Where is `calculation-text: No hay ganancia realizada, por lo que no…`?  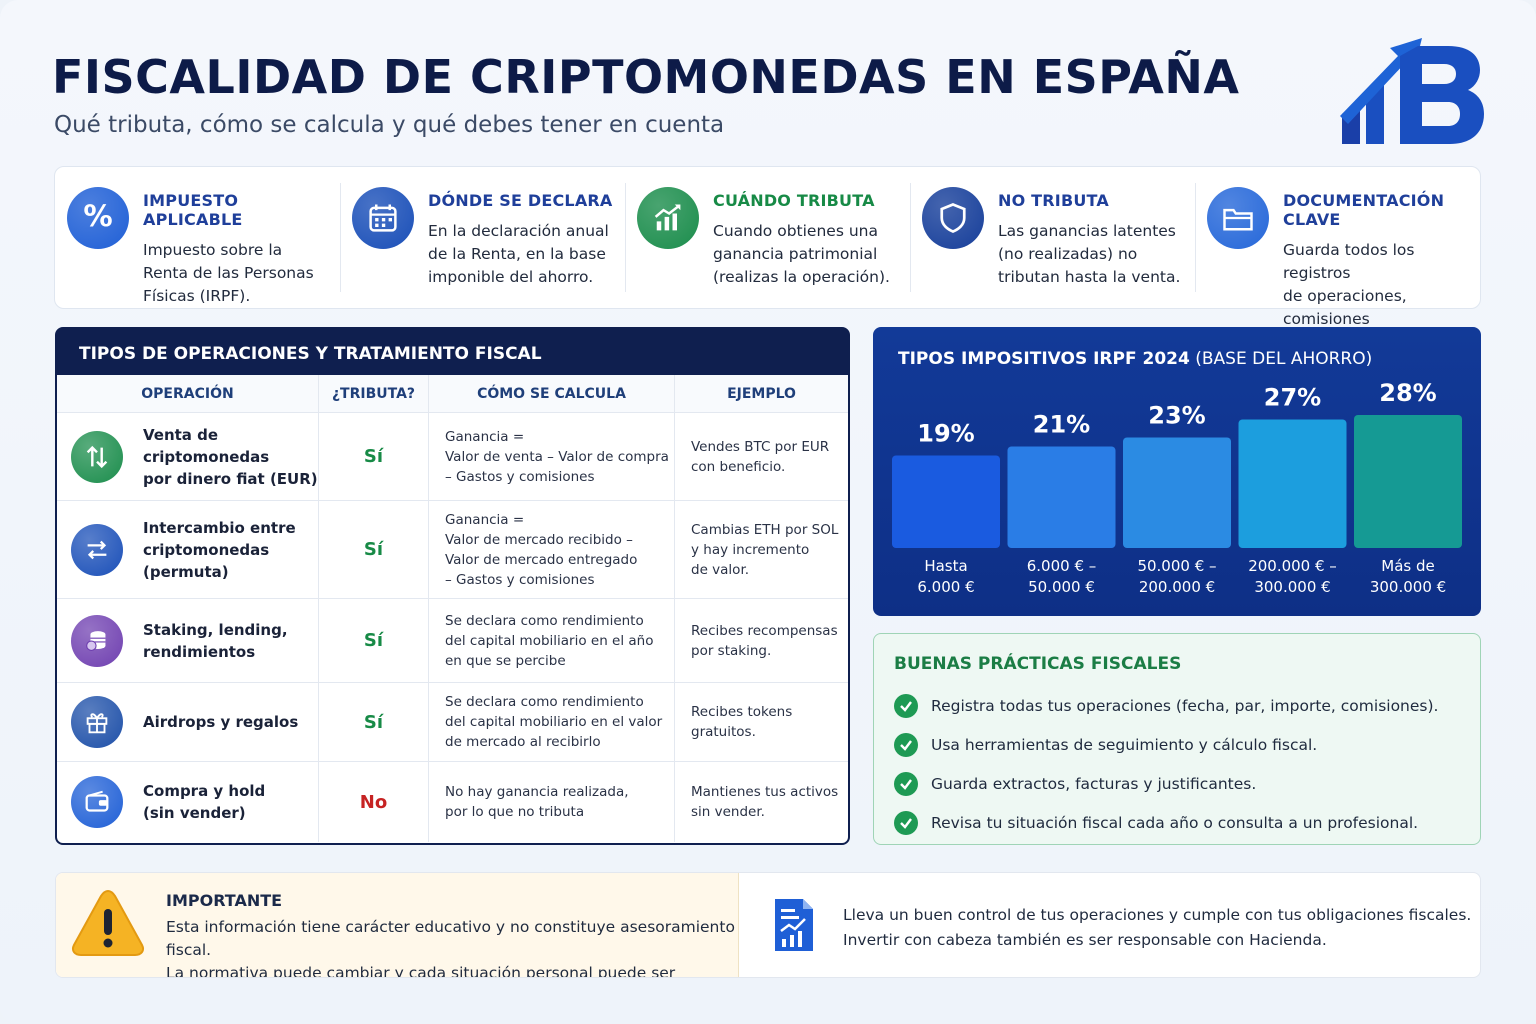
calculation-text: No hay ganancia realizada, por lo que no… is located at coordinates (537, 802).